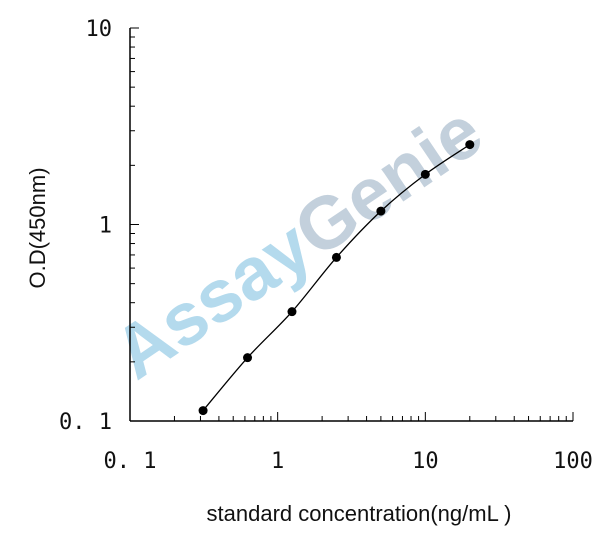  What do you see at coordinates (573, 461) in the screenshot?
I see `x-tick-label: 100` at bounding box center [573, 461].